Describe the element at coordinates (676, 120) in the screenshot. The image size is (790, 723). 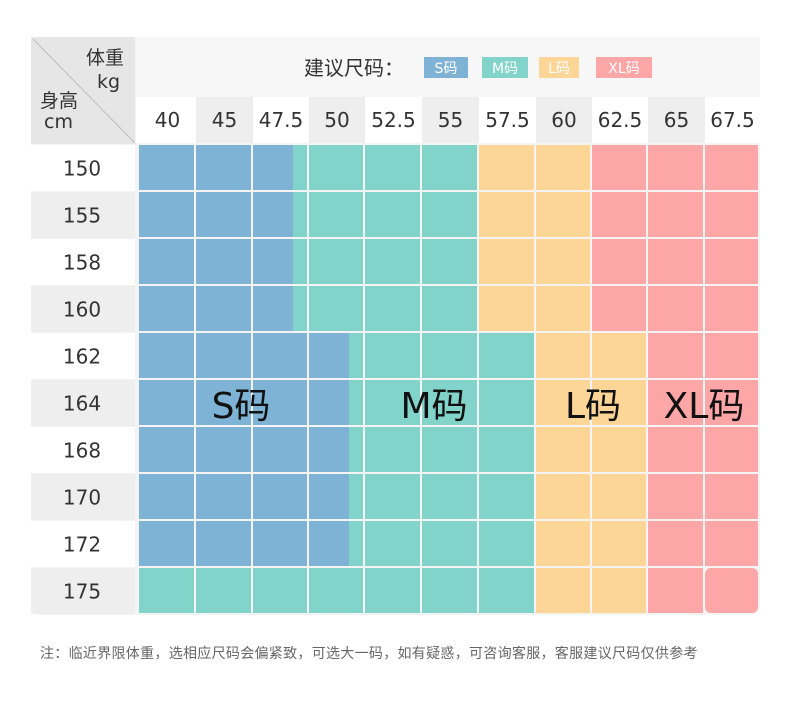
I see `weight-tick-label: 65` at that location.